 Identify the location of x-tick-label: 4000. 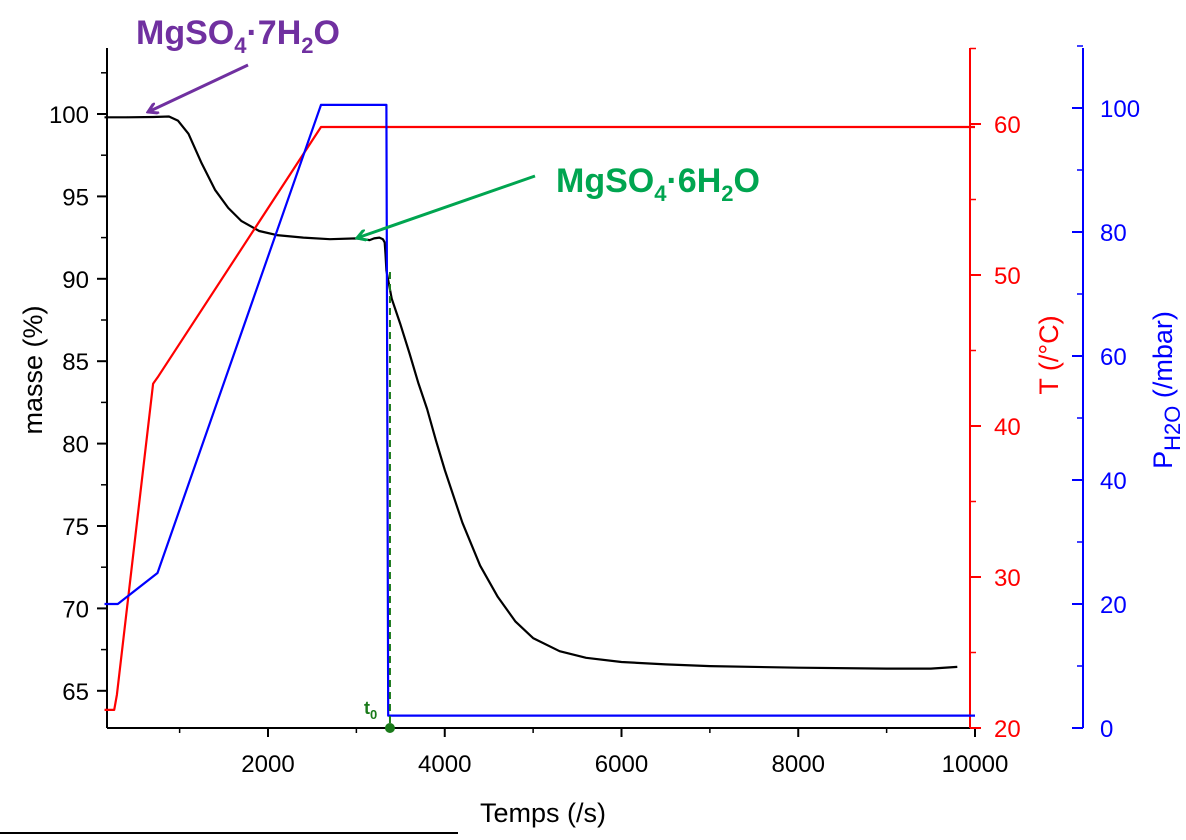
(444, 764).